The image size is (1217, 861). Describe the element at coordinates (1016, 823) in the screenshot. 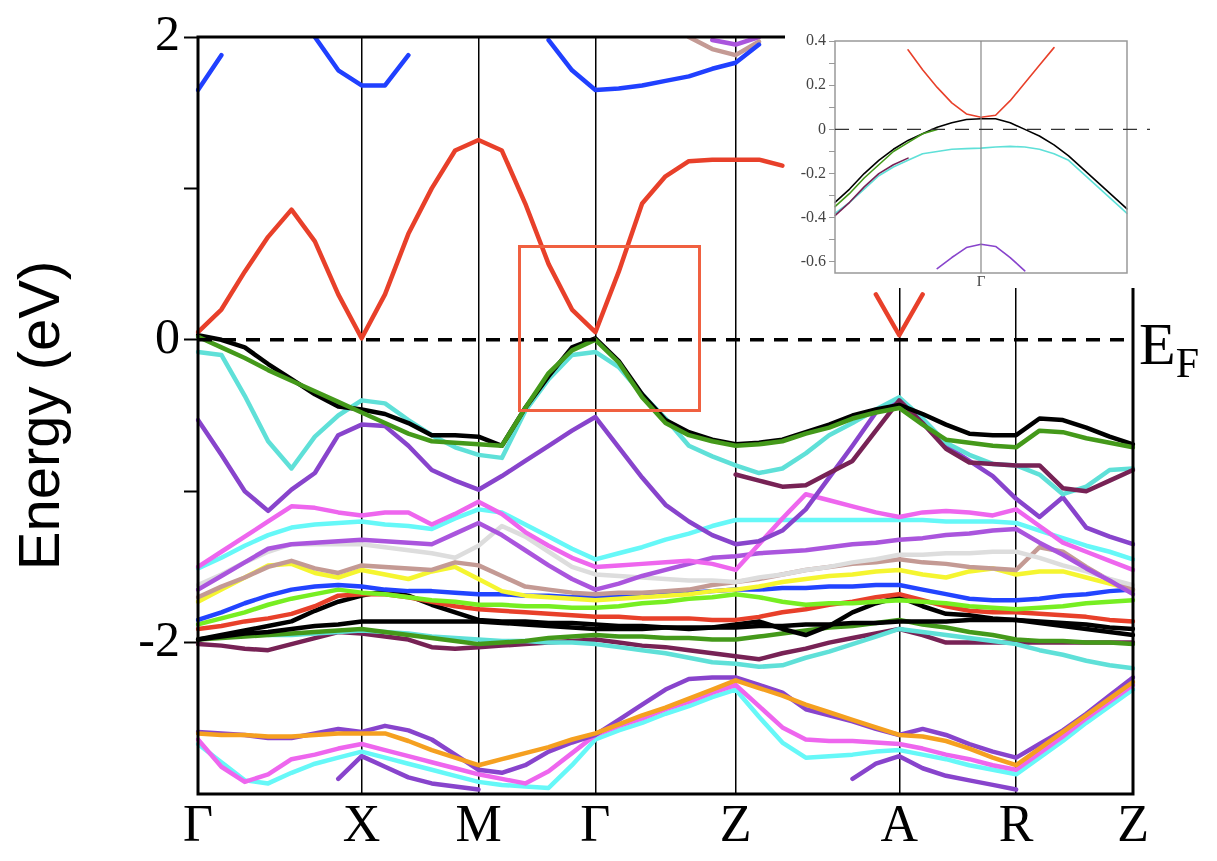

I see `x-tick-label: R` at that location.